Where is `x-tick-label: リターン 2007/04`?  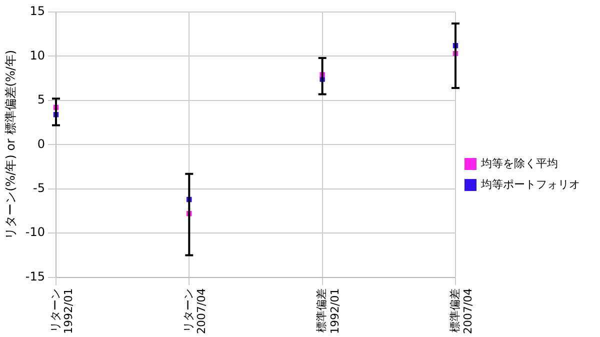 x-tick-label: リターン 2007/04 is located at coordinates (195, 311).